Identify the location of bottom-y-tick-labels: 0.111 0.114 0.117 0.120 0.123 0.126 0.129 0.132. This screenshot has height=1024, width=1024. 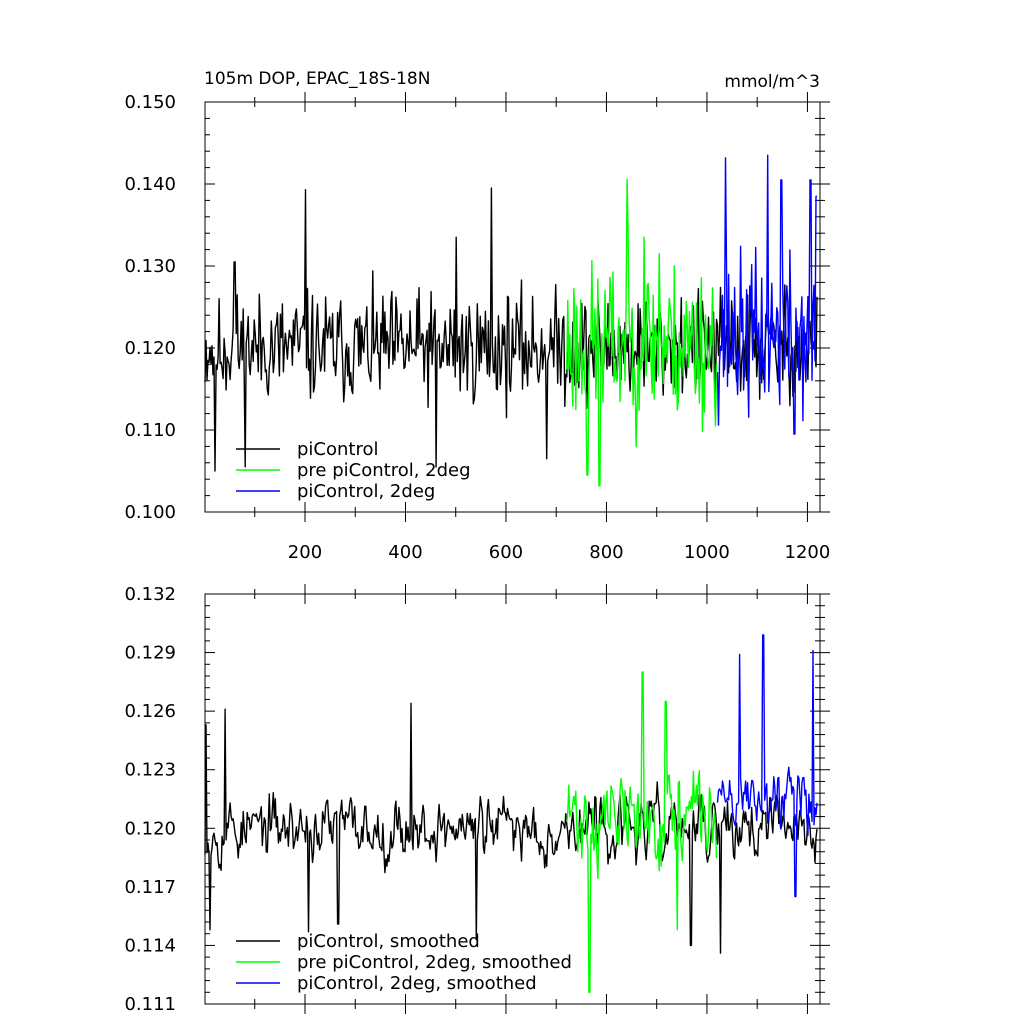
(150, 799).